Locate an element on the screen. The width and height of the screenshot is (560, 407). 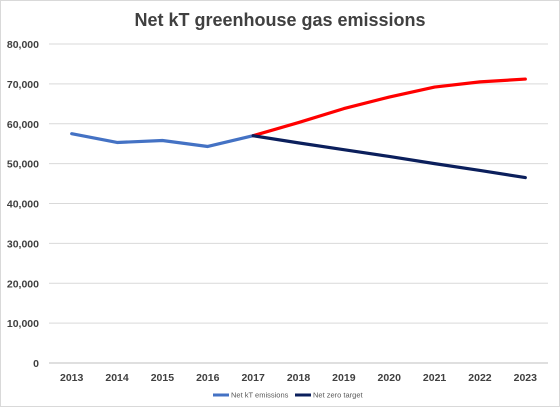
y-tick-label: 40,000 is located at coordinates (23, 205).